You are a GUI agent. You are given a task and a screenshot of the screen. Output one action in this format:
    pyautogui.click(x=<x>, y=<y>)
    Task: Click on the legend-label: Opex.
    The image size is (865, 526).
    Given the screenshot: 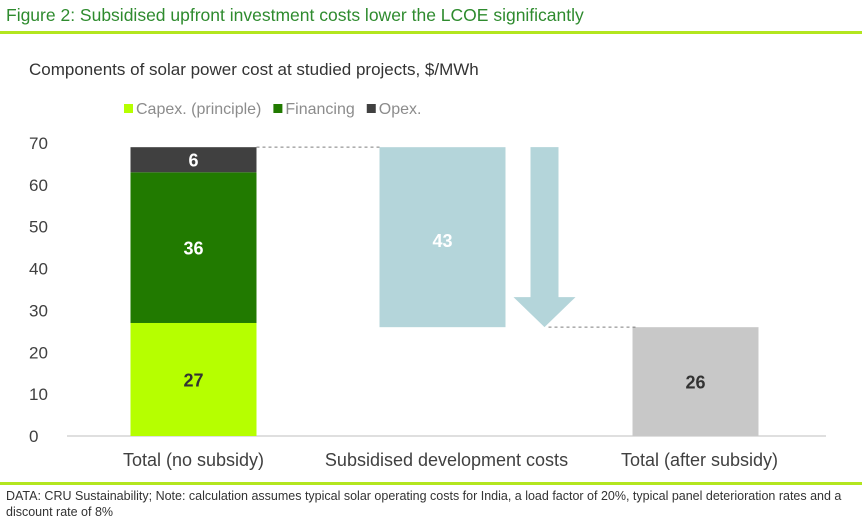 What is the action you would take?
    pyautogui.click(x=400, y=109)
    